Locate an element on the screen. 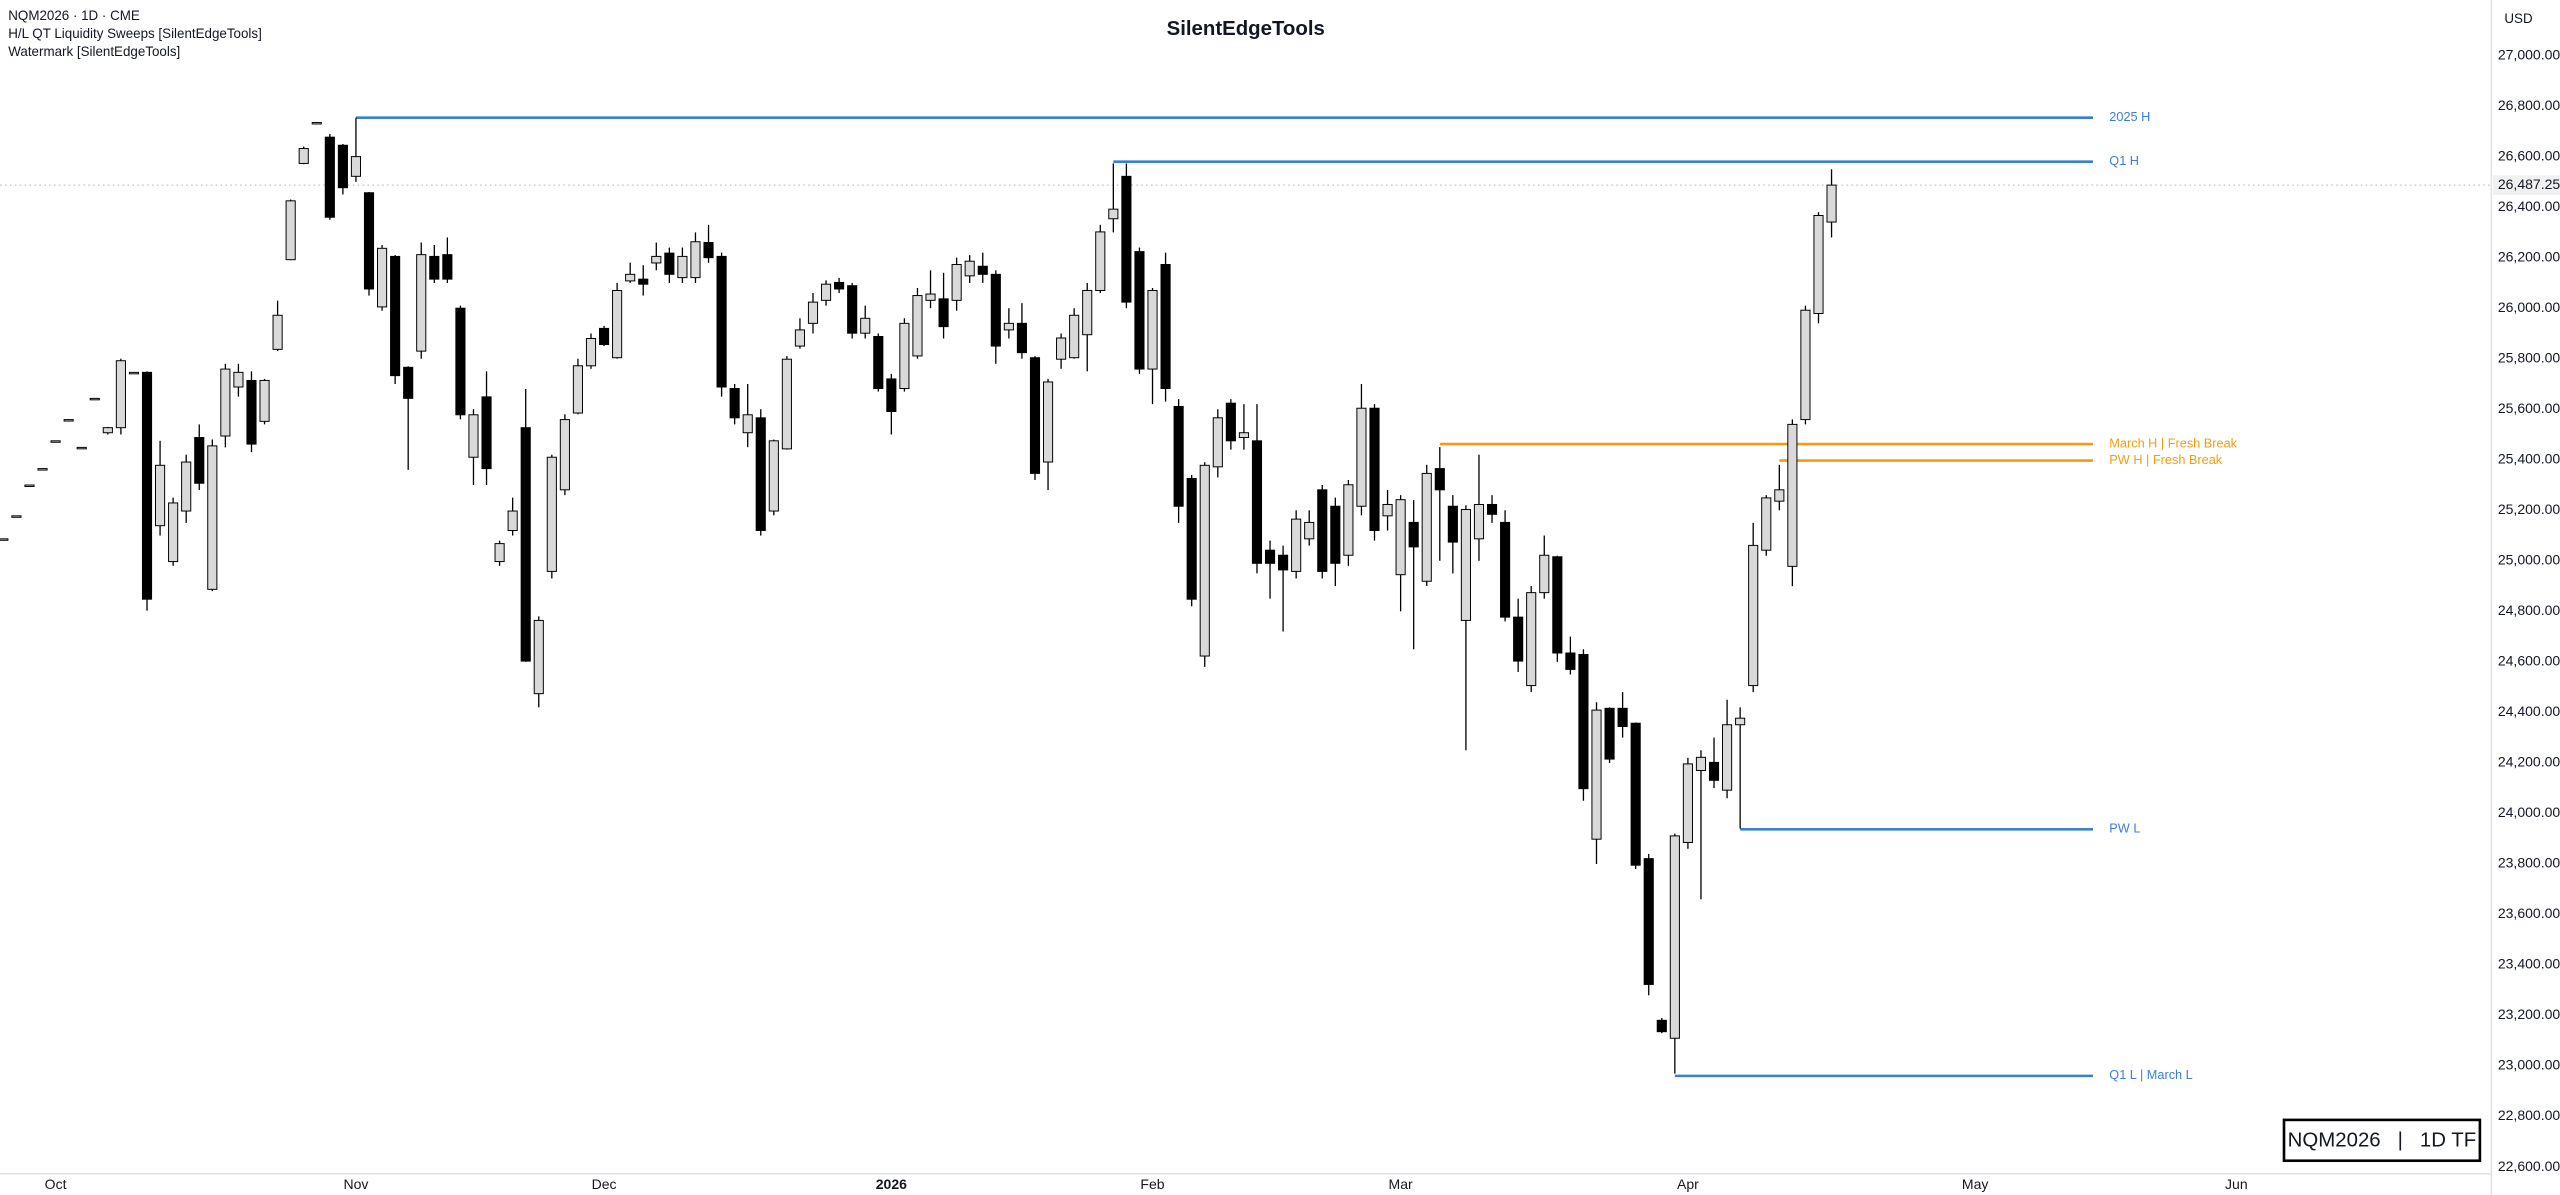 This screenshot has height=1195, width=2560. x-tick-label: Oct is located at coordinates (56, 1184).